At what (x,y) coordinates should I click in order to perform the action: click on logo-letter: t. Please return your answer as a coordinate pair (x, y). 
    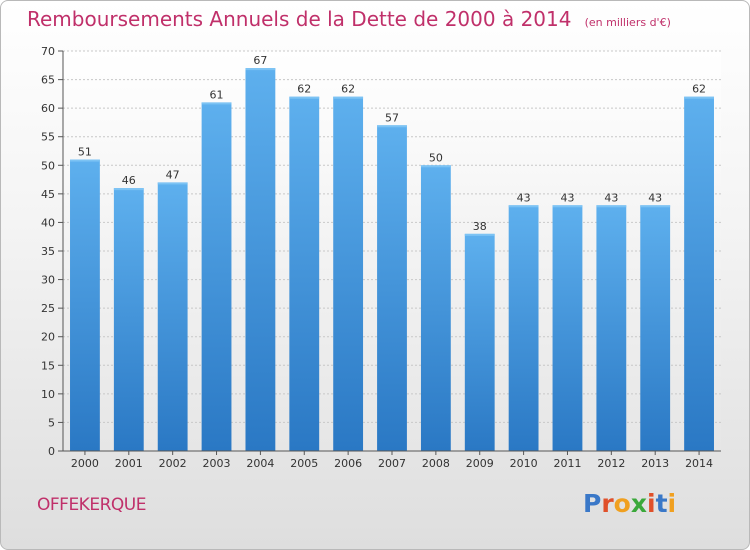
    Looking at the image, I should click on (661, 503).